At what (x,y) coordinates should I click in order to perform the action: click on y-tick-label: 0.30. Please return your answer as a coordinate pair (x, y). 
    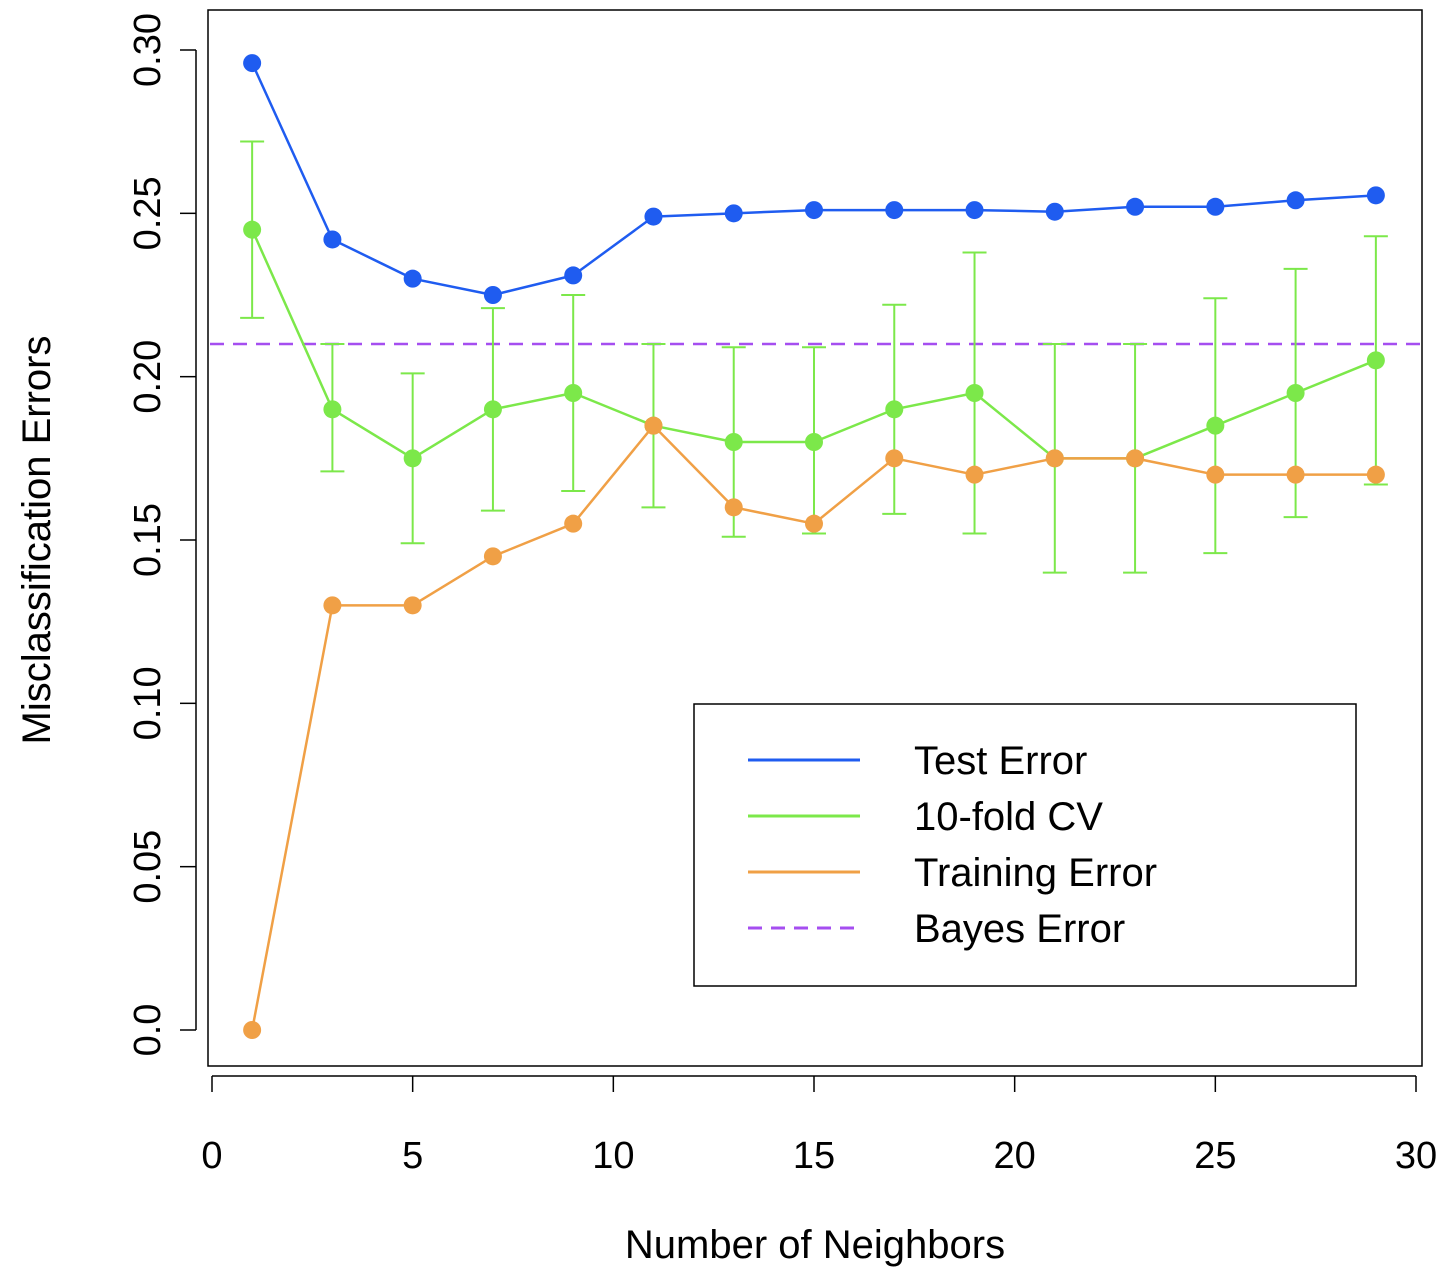
    Looking at the image, I should click on (148, 50).